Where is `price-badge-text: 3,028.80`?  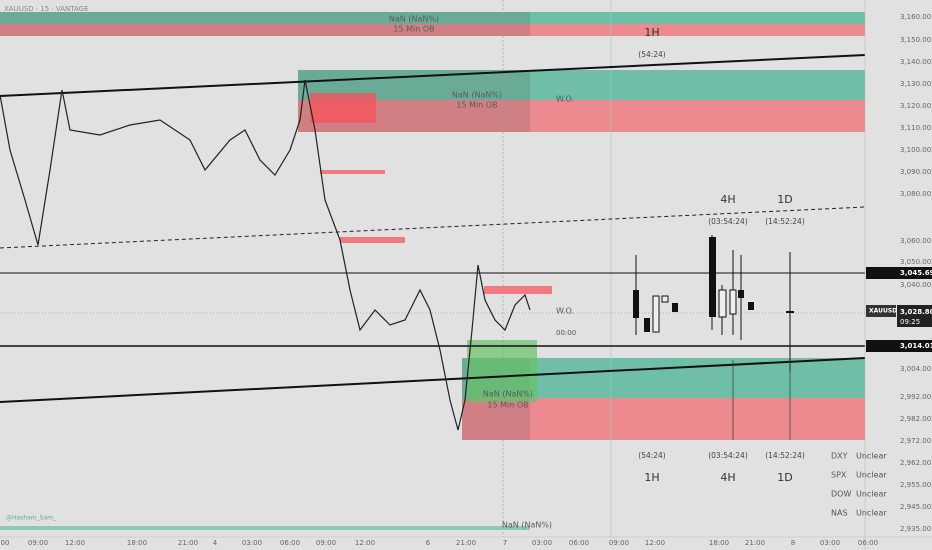
price-badge-text: 3,028.80 is located at coordinates (916, 312).